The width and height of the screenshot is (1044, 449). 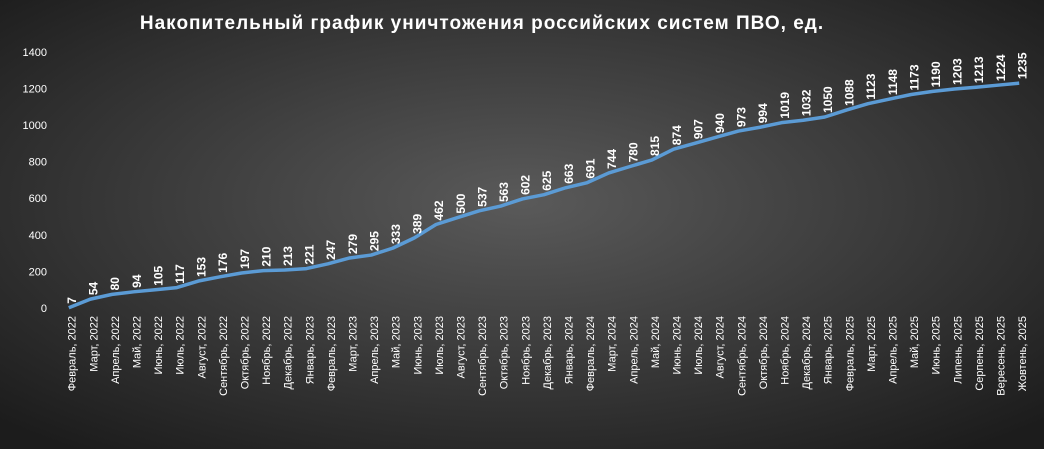 I want to click on x-tick-label: Июль, 2024, so click(x=699, y=345).